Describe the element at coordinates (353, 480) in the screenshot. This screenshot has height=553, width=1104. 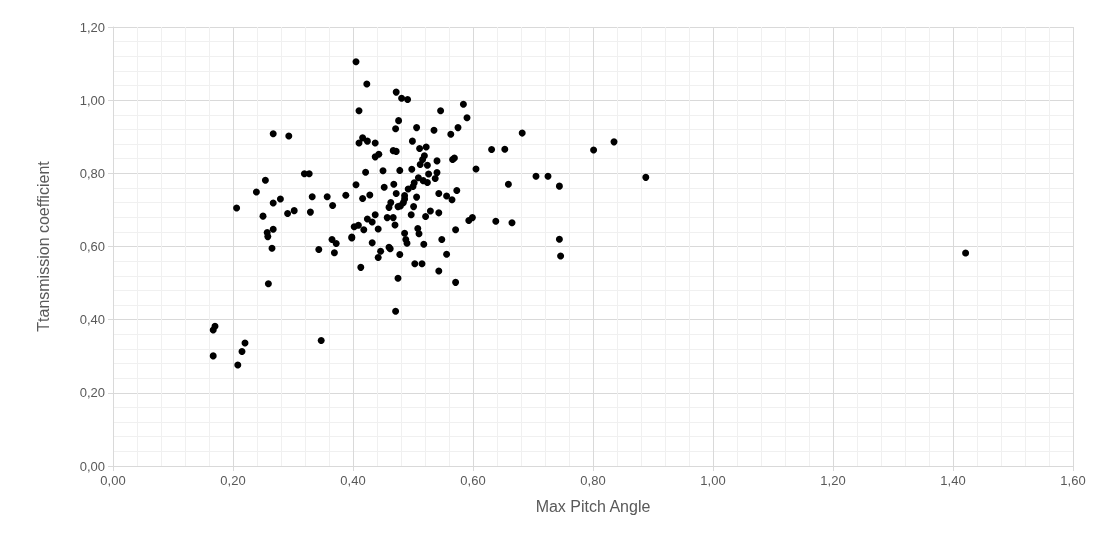
I see `x-tick-label: 0,40` at that location.